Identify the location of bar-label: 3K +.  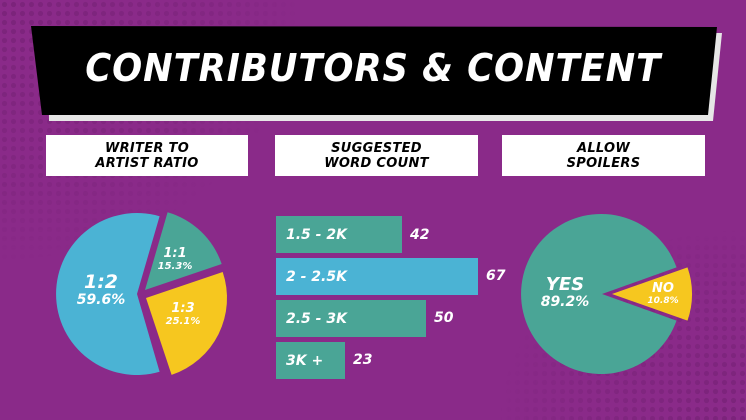
(305, 360).